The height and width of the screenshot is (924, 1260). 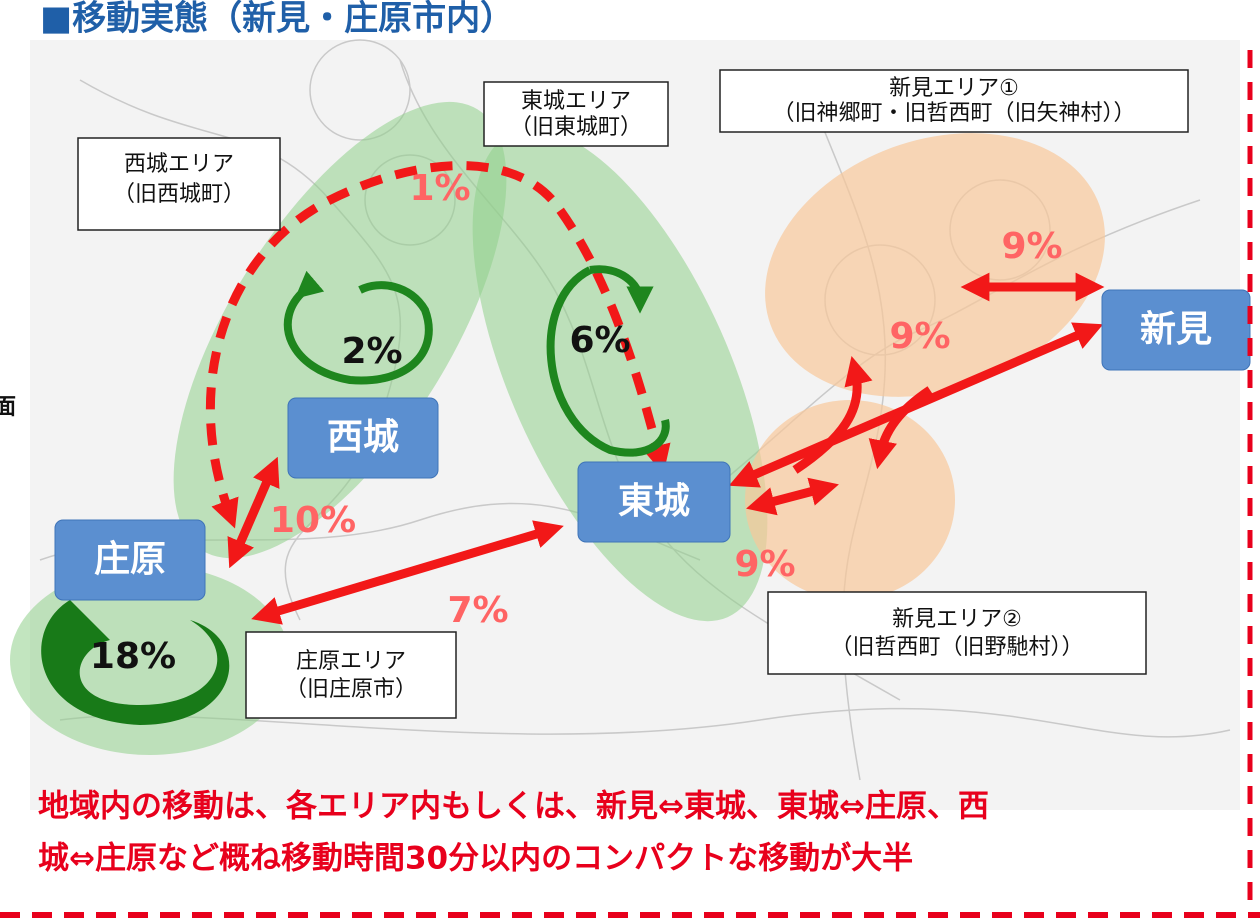 I want to click on flow-label: 7%, so click(x=477, y=610).